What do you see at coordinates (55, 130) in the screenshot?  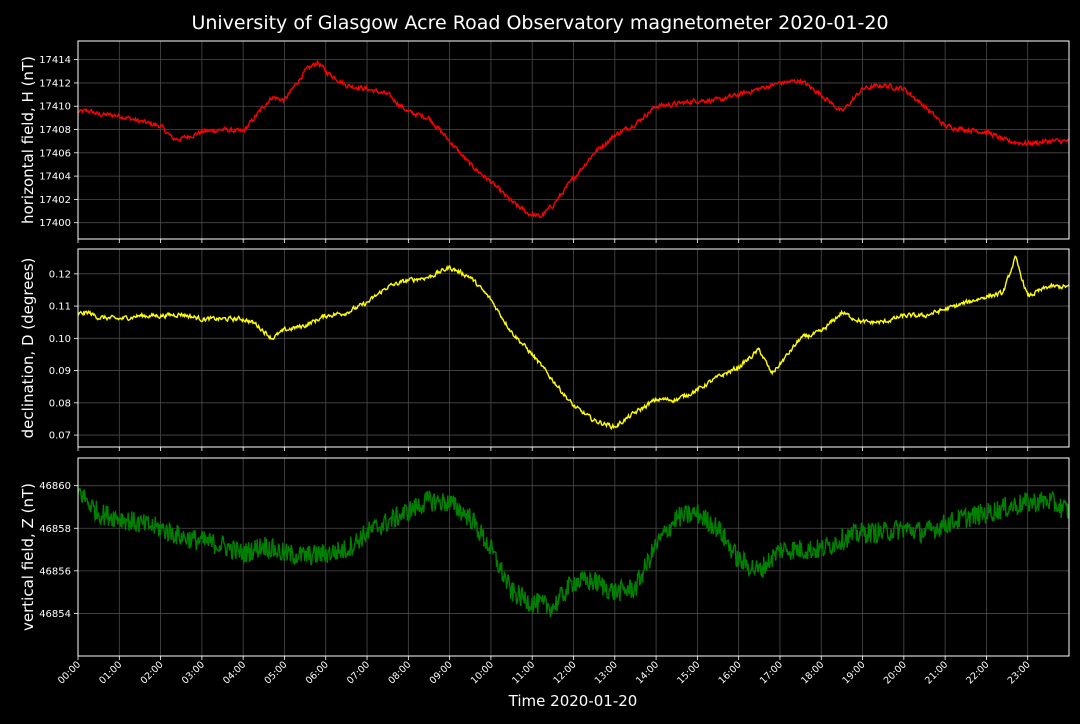 I see `y-tick-label: 17408` at bounding box center [55, 130].